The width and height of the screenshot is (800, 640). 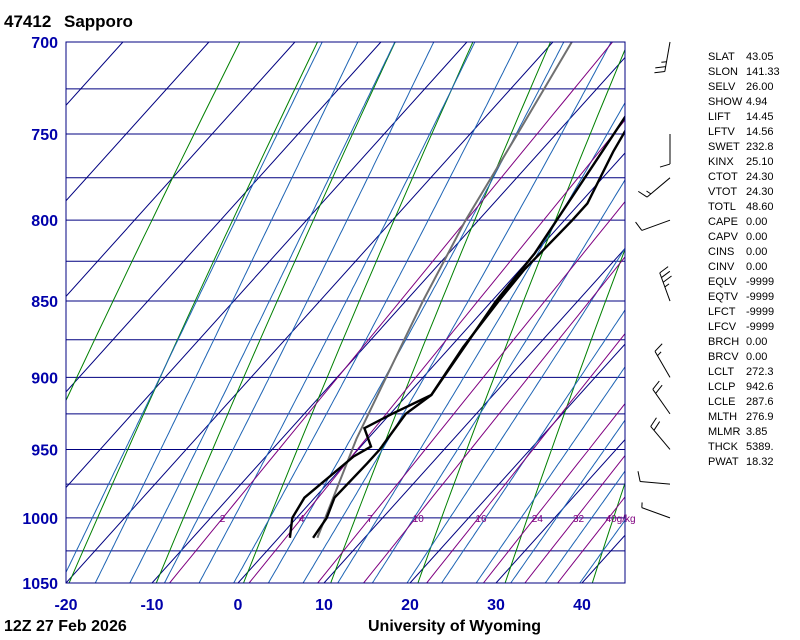 I want to click on index-row: LIFT 14.45, so click(x=744, y=117).